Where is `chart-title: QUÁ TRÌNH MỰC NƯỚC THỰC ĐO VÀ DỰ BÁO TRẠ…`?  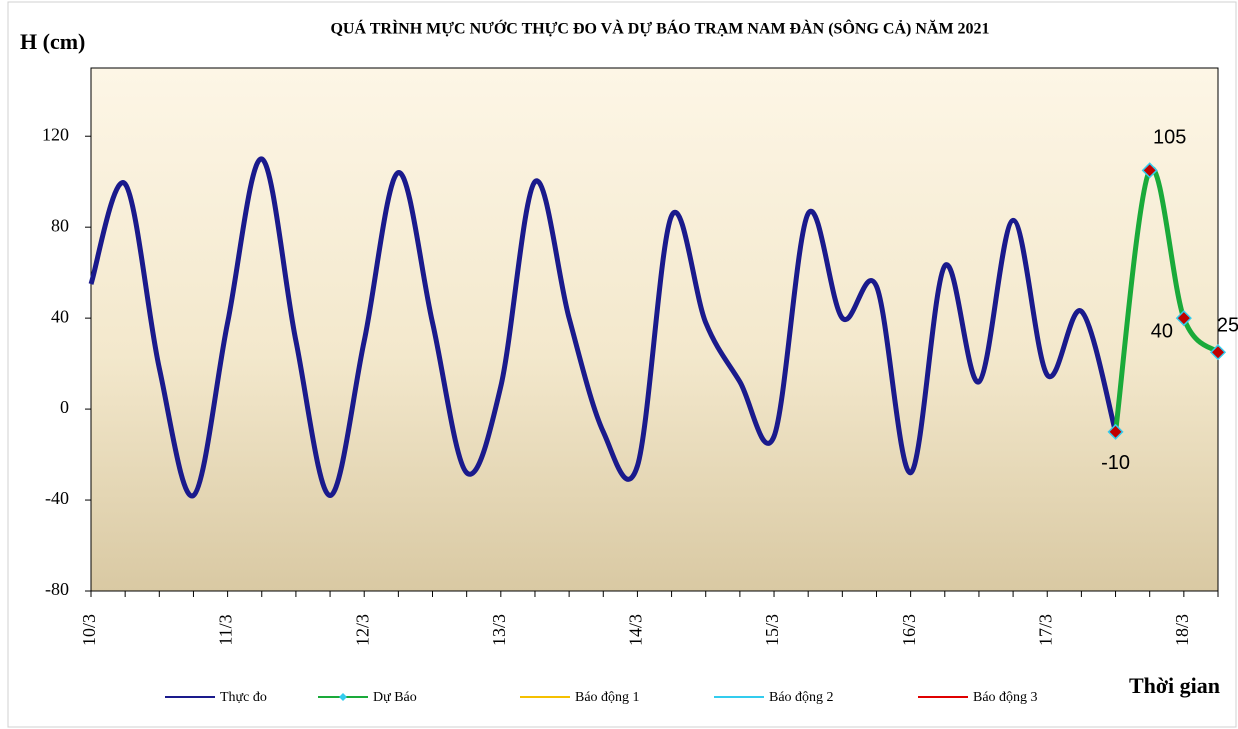 chart-title: QUÁ TRÌNH MỰC NƯỚC THỰC ĐO VÀ DỰ BÁO TRẠ… is located at coordinates (659, 28).